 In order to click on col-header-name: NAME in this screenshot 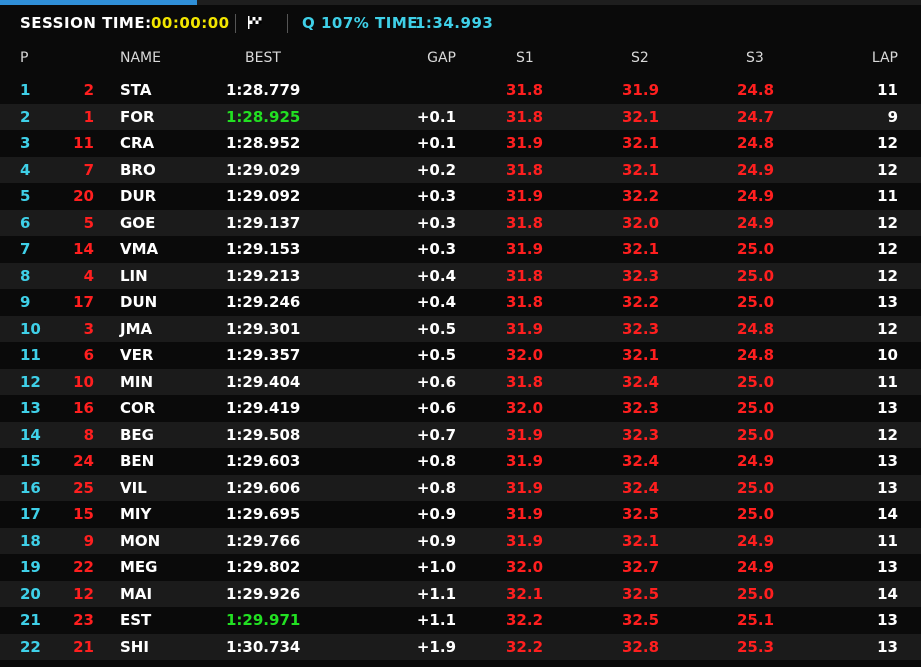, I will do `click(140, 58)`.